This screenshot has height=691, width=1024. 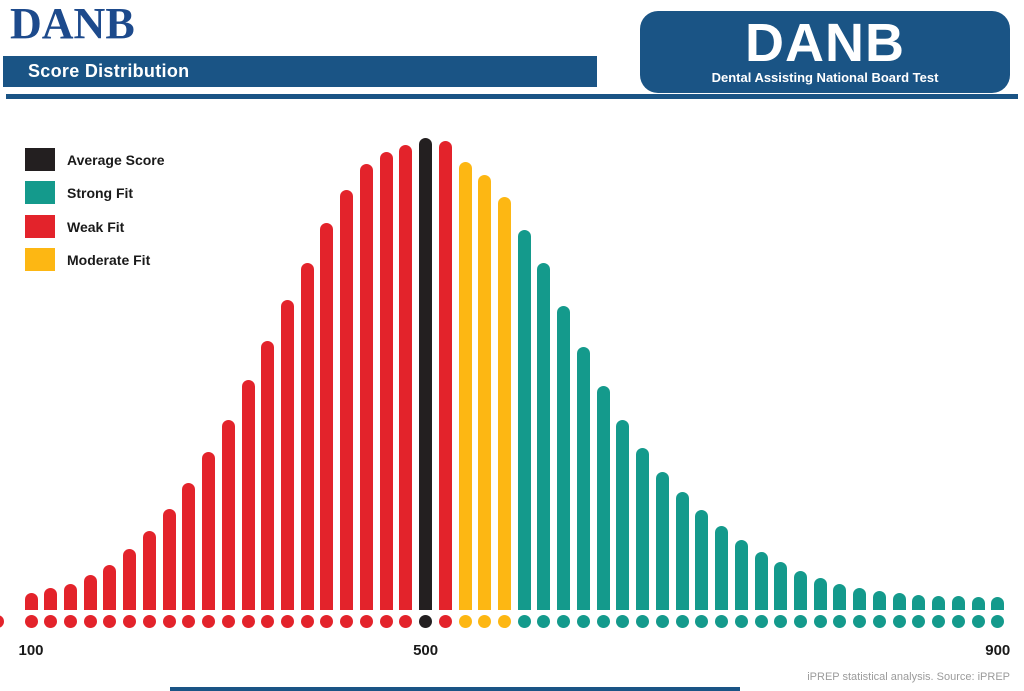 I want to click on bottom-accent-bar, so click(x=455, y=689).